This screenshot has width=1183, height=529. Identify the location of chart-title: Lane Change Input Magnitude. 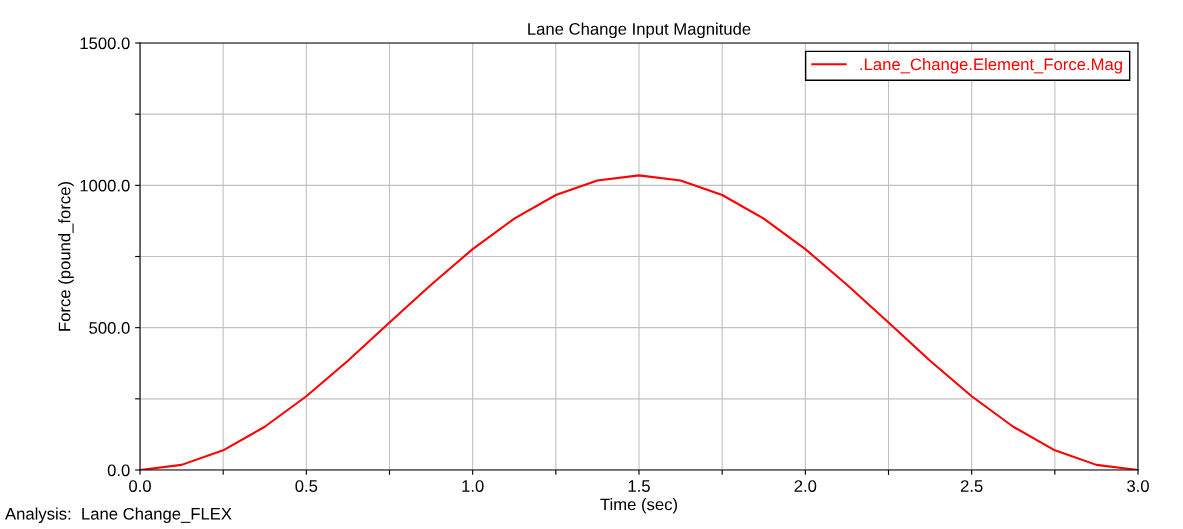
(639, 30).